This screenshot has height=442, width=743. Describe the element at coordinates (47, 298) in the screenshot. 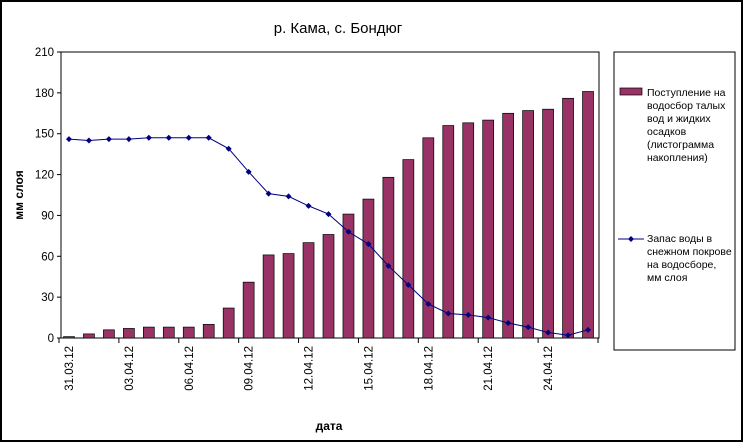

I see `y-tick-label: 30` at that location.